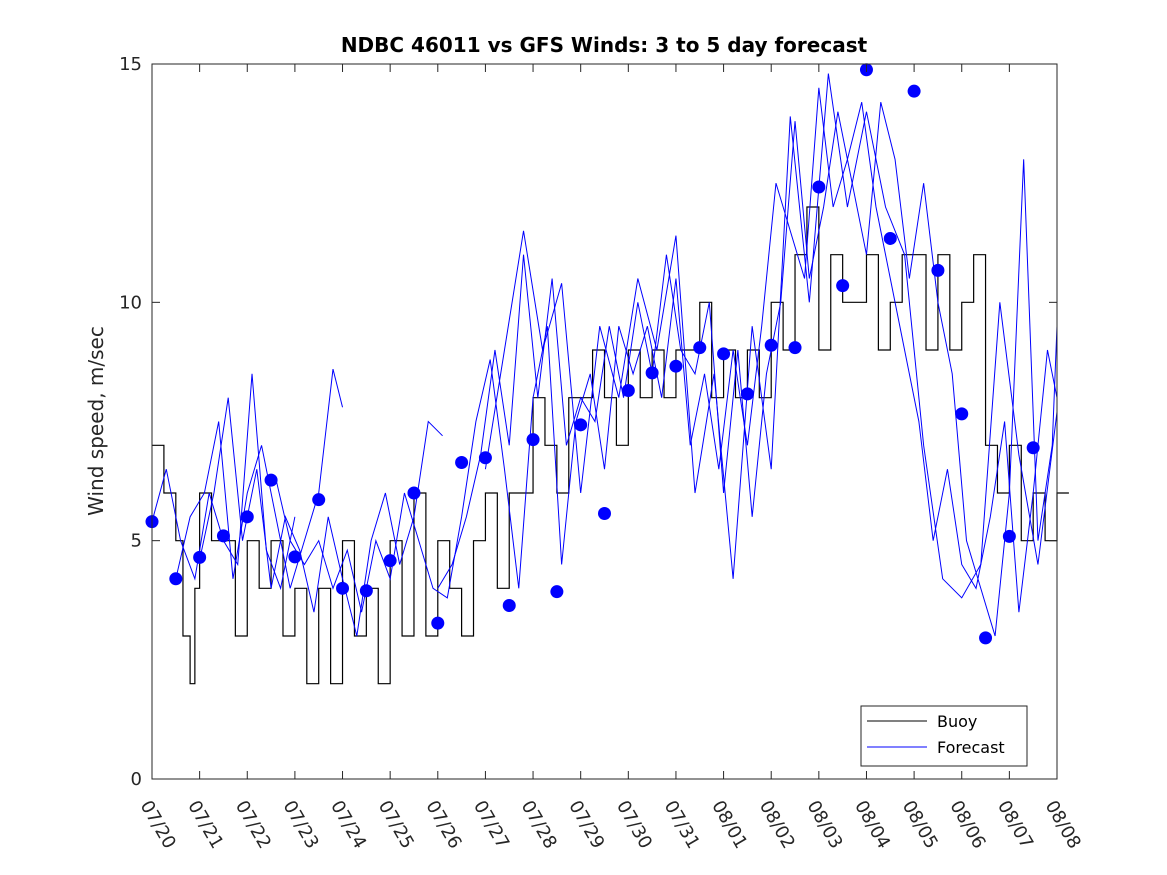 The height and width of the screenshot is (875, 1167). I want to click on y-tick-label: 5, so click(136, 541).